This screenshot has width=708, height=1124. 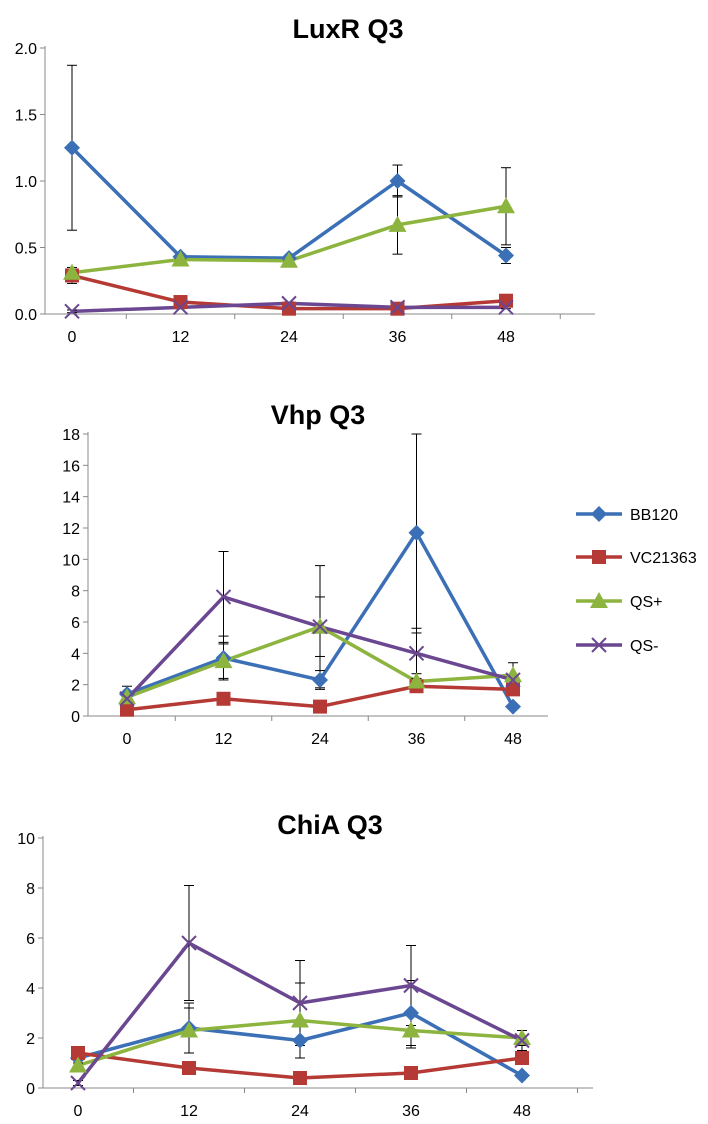 I want to click on legend-item: QS-, so click(x=617, y=646).